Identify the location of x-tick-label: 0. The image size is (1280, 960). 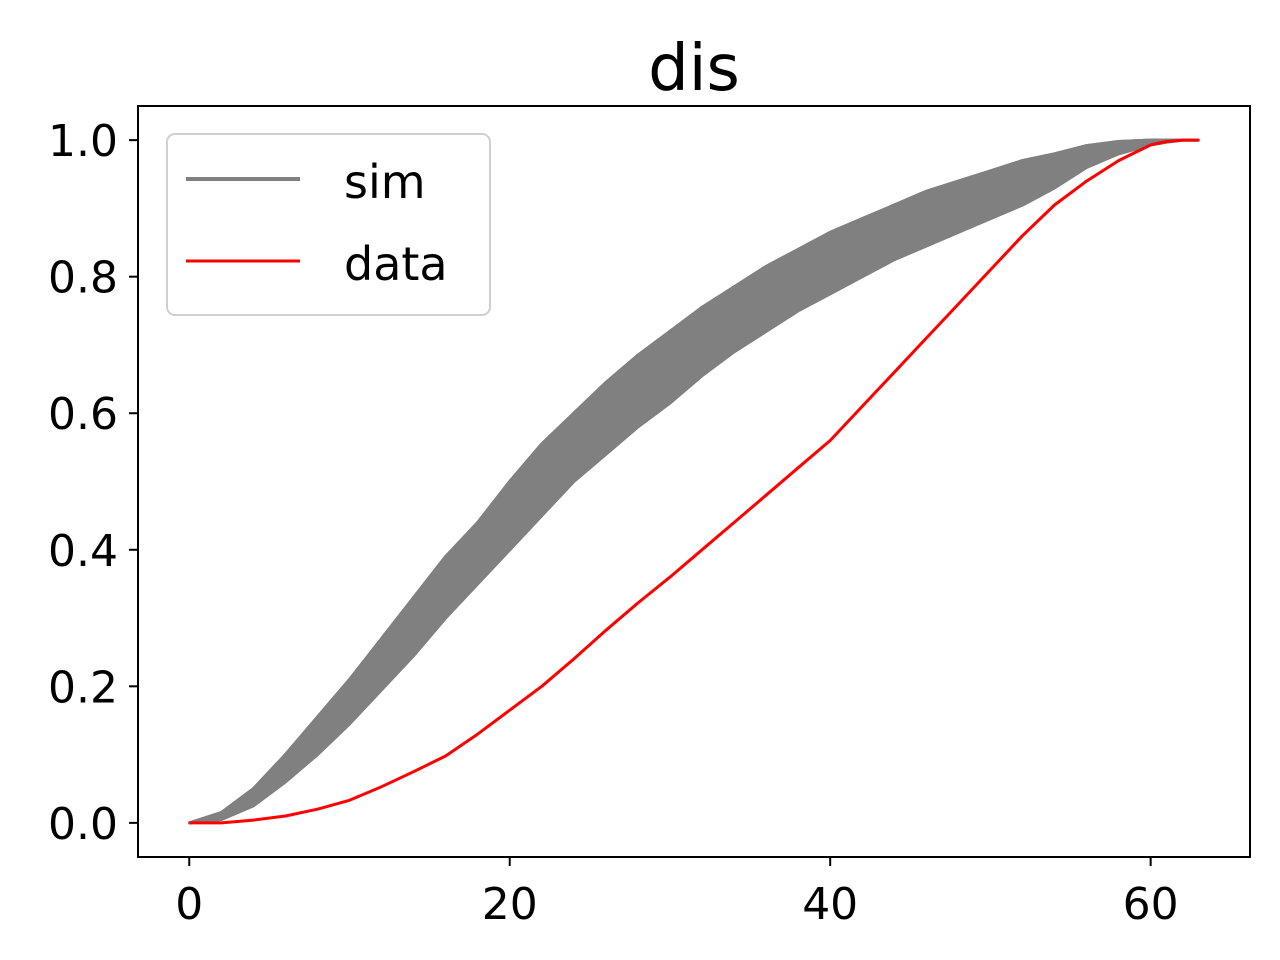
(189, 904).